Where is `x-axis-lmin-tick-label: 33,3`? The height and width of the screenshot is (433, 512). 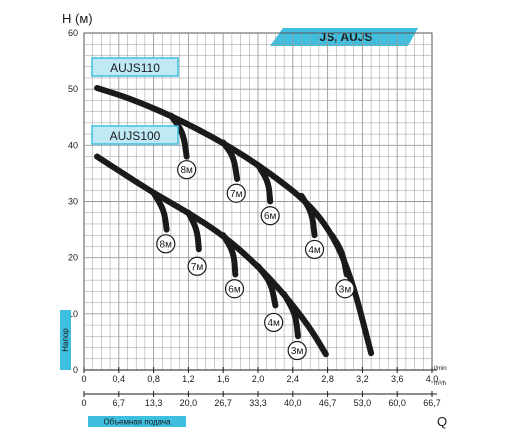 x-axis-lmin-tick-label: 33,3 is located at coordinates (258, 403).